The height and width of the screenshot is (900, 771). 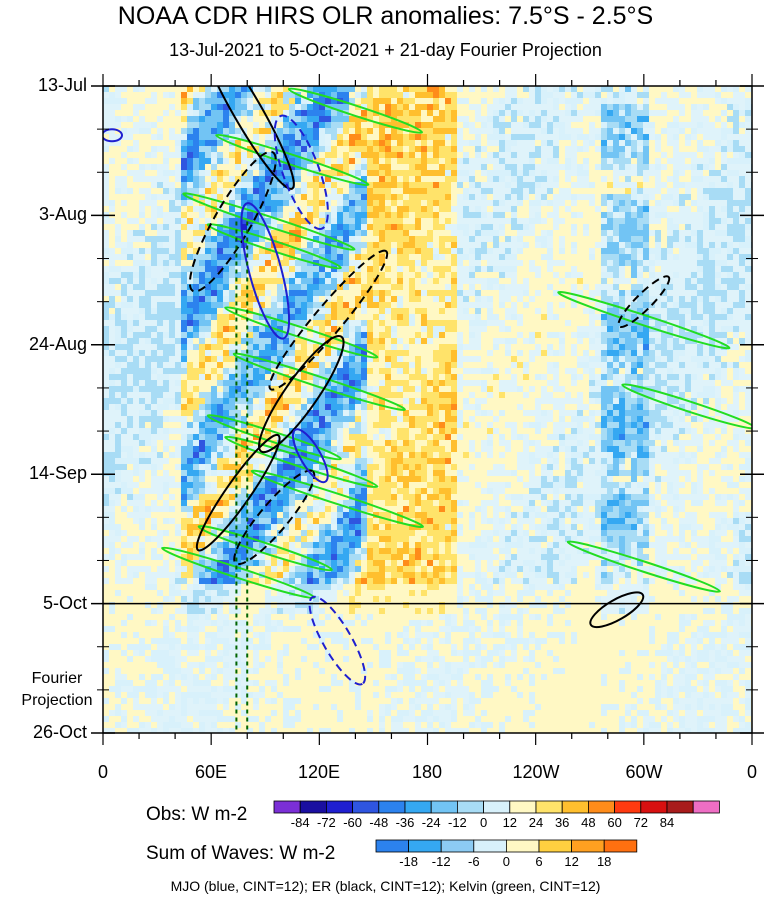 What do you see at coordinates (431, 822) in the screenshot?
I see `obs-colorbar-tick: -24` at bounding box center [431, 822].